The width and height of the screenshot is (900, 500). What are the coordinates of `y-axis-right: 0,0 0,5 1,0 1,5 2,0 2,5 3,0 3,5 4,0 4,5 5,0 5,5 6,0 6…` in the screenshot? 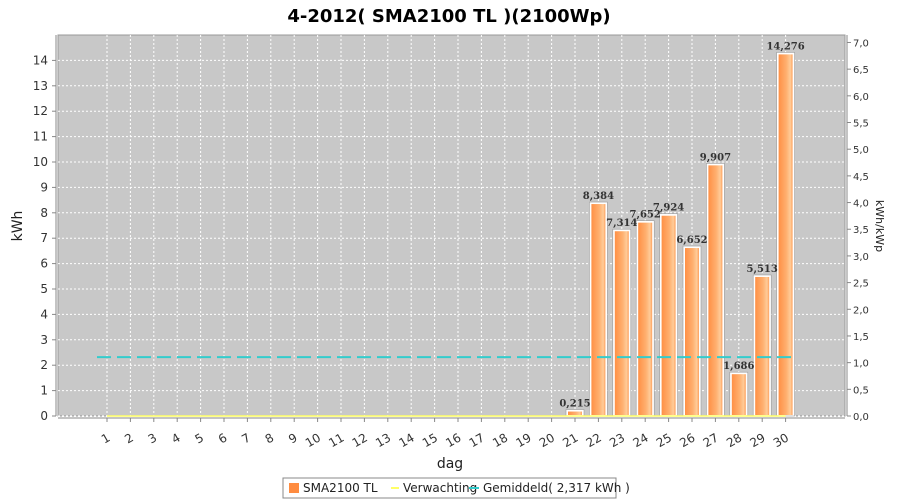 It's located at (857, 229).